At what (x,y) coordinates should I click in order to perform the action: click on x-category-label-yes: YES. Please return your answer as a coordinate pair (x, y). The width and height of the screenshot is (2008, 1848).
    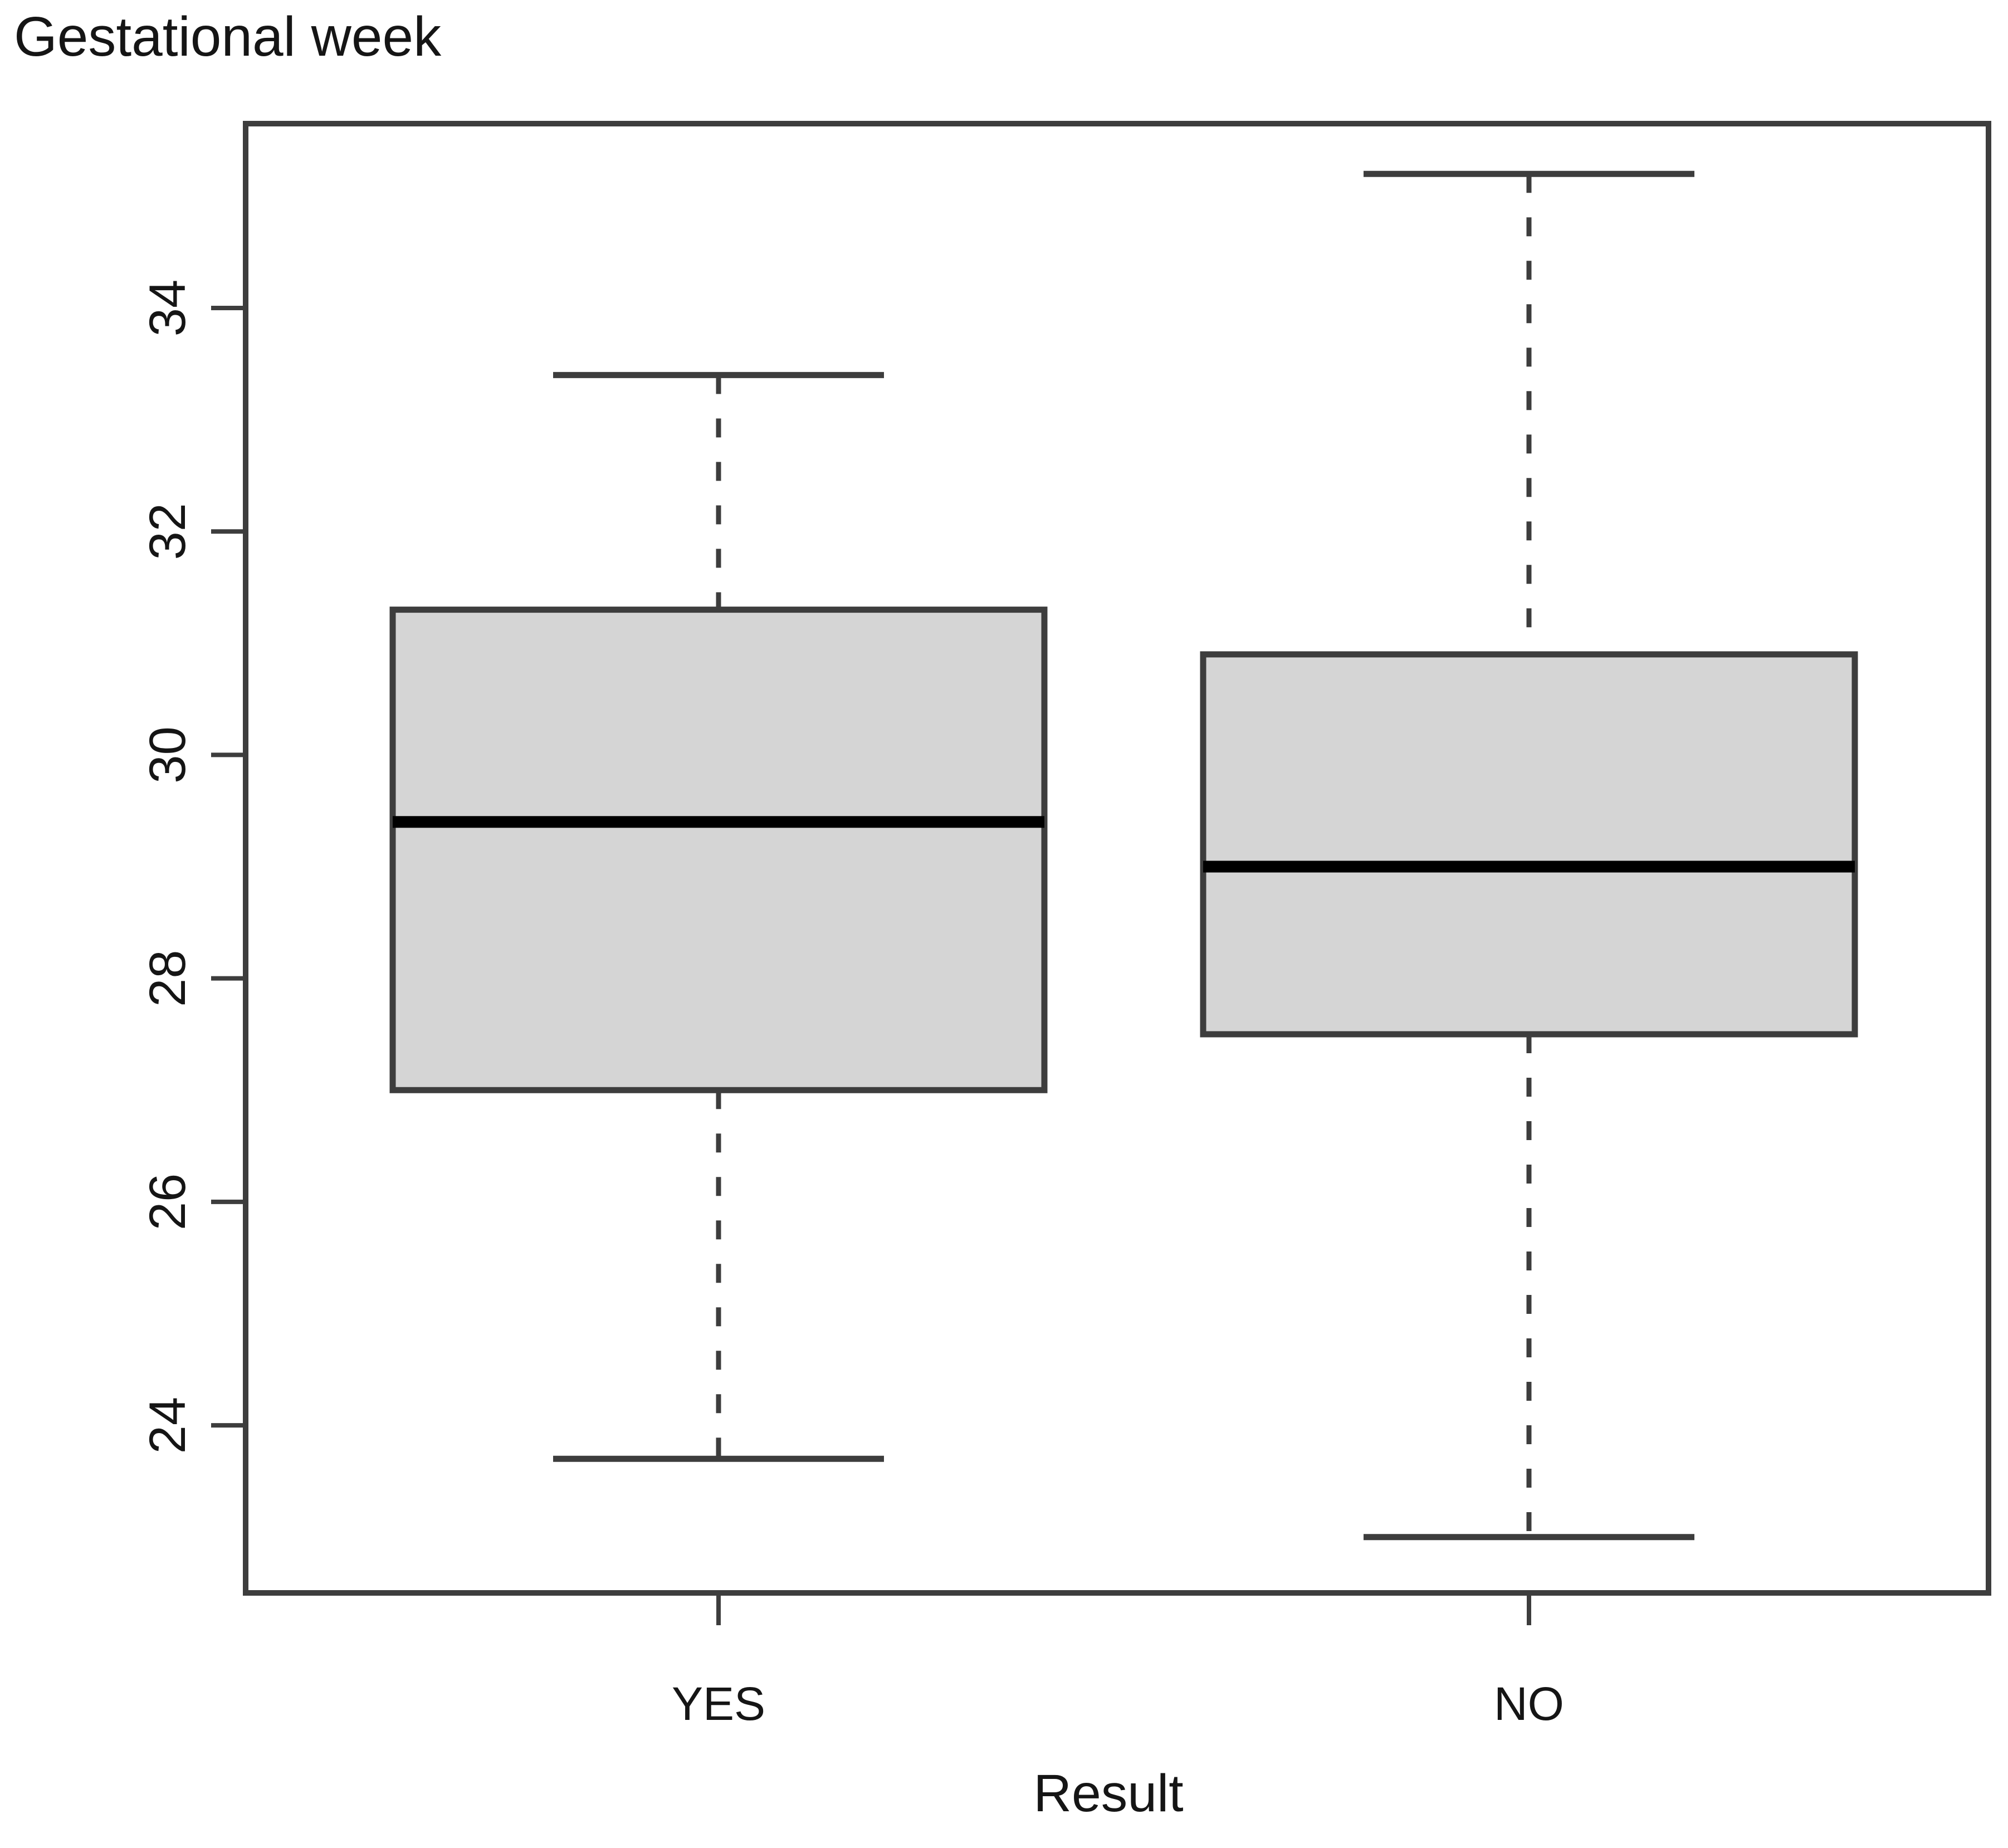
    Looking at the image, I should click on (718, 1704).